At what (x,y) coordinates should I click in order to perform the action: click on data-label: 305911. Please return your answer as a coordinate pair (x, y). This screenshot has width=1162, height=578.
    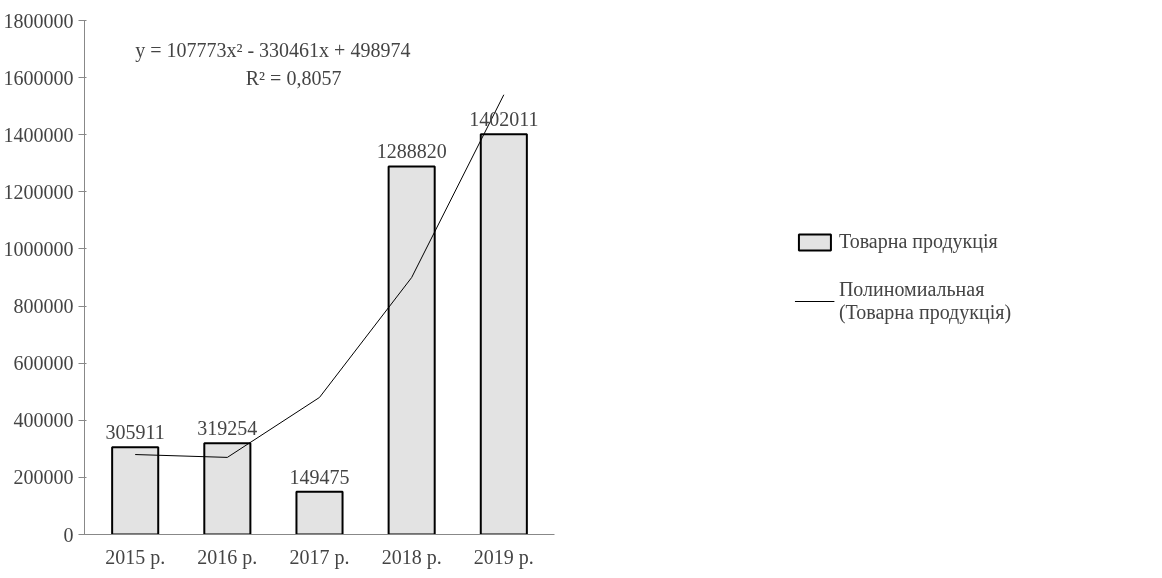
    Looking at the image, I should click on (135, 432).